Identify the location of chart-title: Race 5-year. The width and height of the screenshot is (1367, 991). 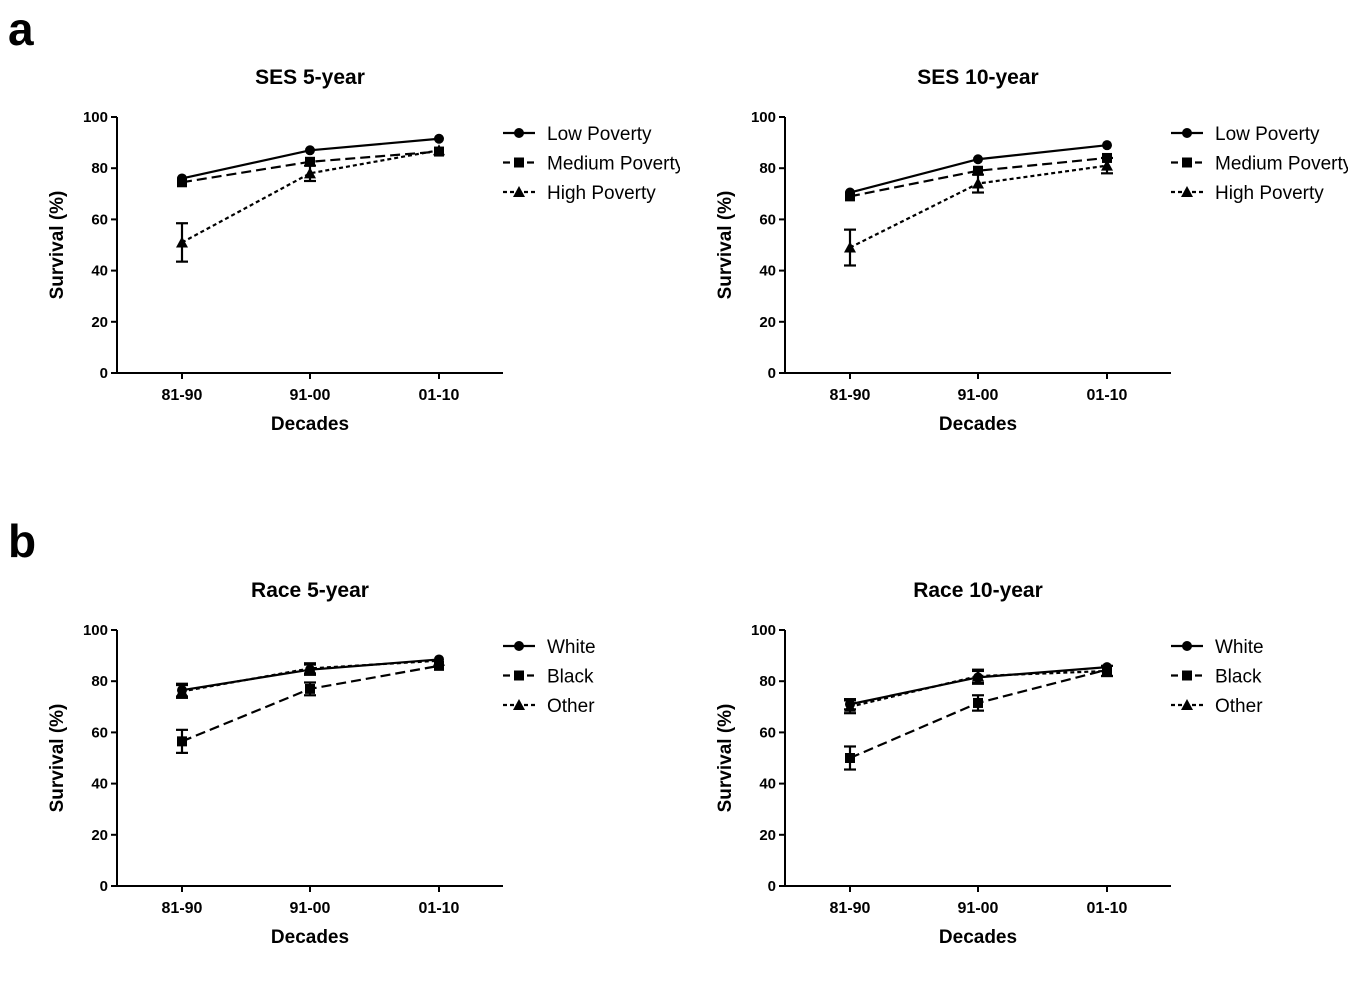
(310, 590).